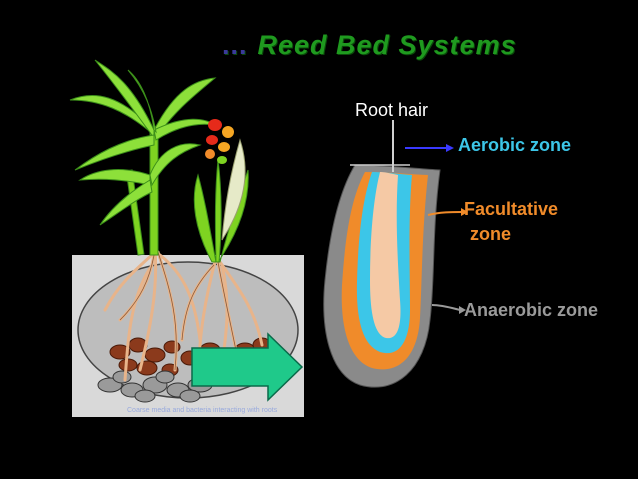 Image resolution: width=638 pixels, height=479 pixels. Describe the element at coordinates (247, 367) in the screenshot. I see `flow-arrow-icon` at that location.